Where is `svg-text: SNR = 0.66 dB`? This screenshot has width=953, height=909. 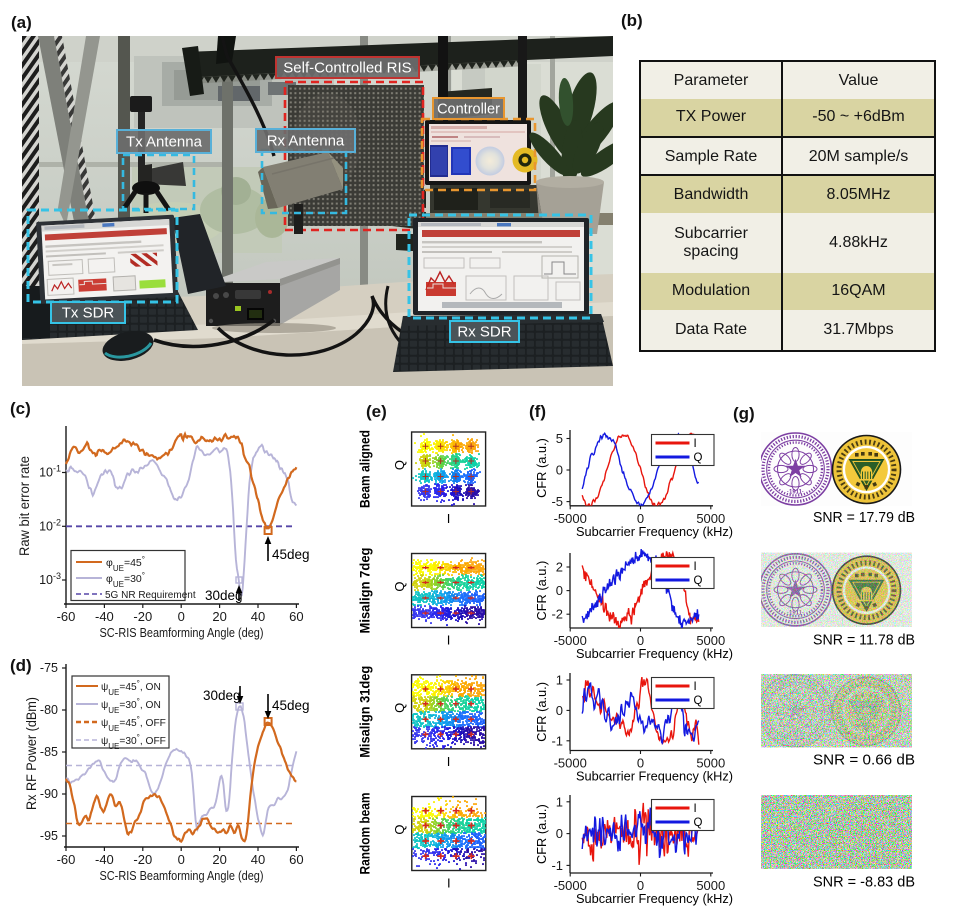
svg-text: SNR = 0.66 dB is located at coordinates (864, 761).